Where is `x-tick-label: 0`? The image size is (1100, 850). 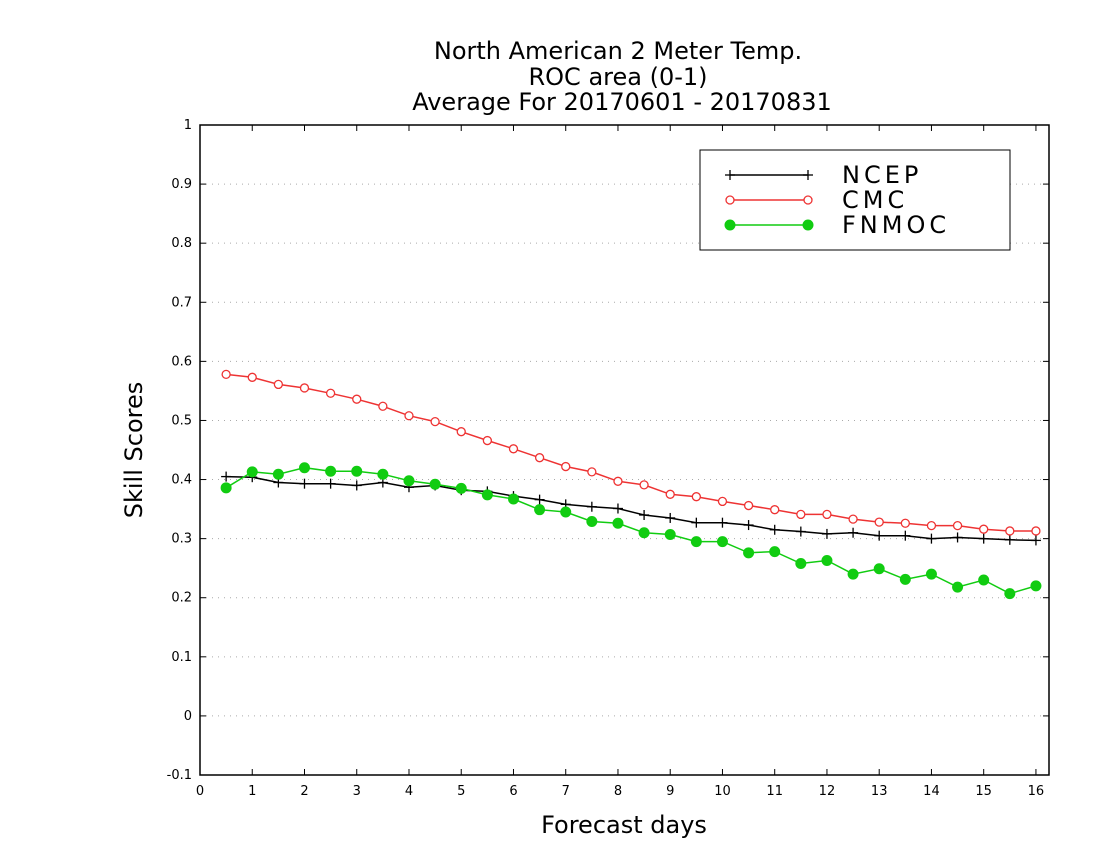 x-tick-label: 0 is located at coordinates (200, 791).